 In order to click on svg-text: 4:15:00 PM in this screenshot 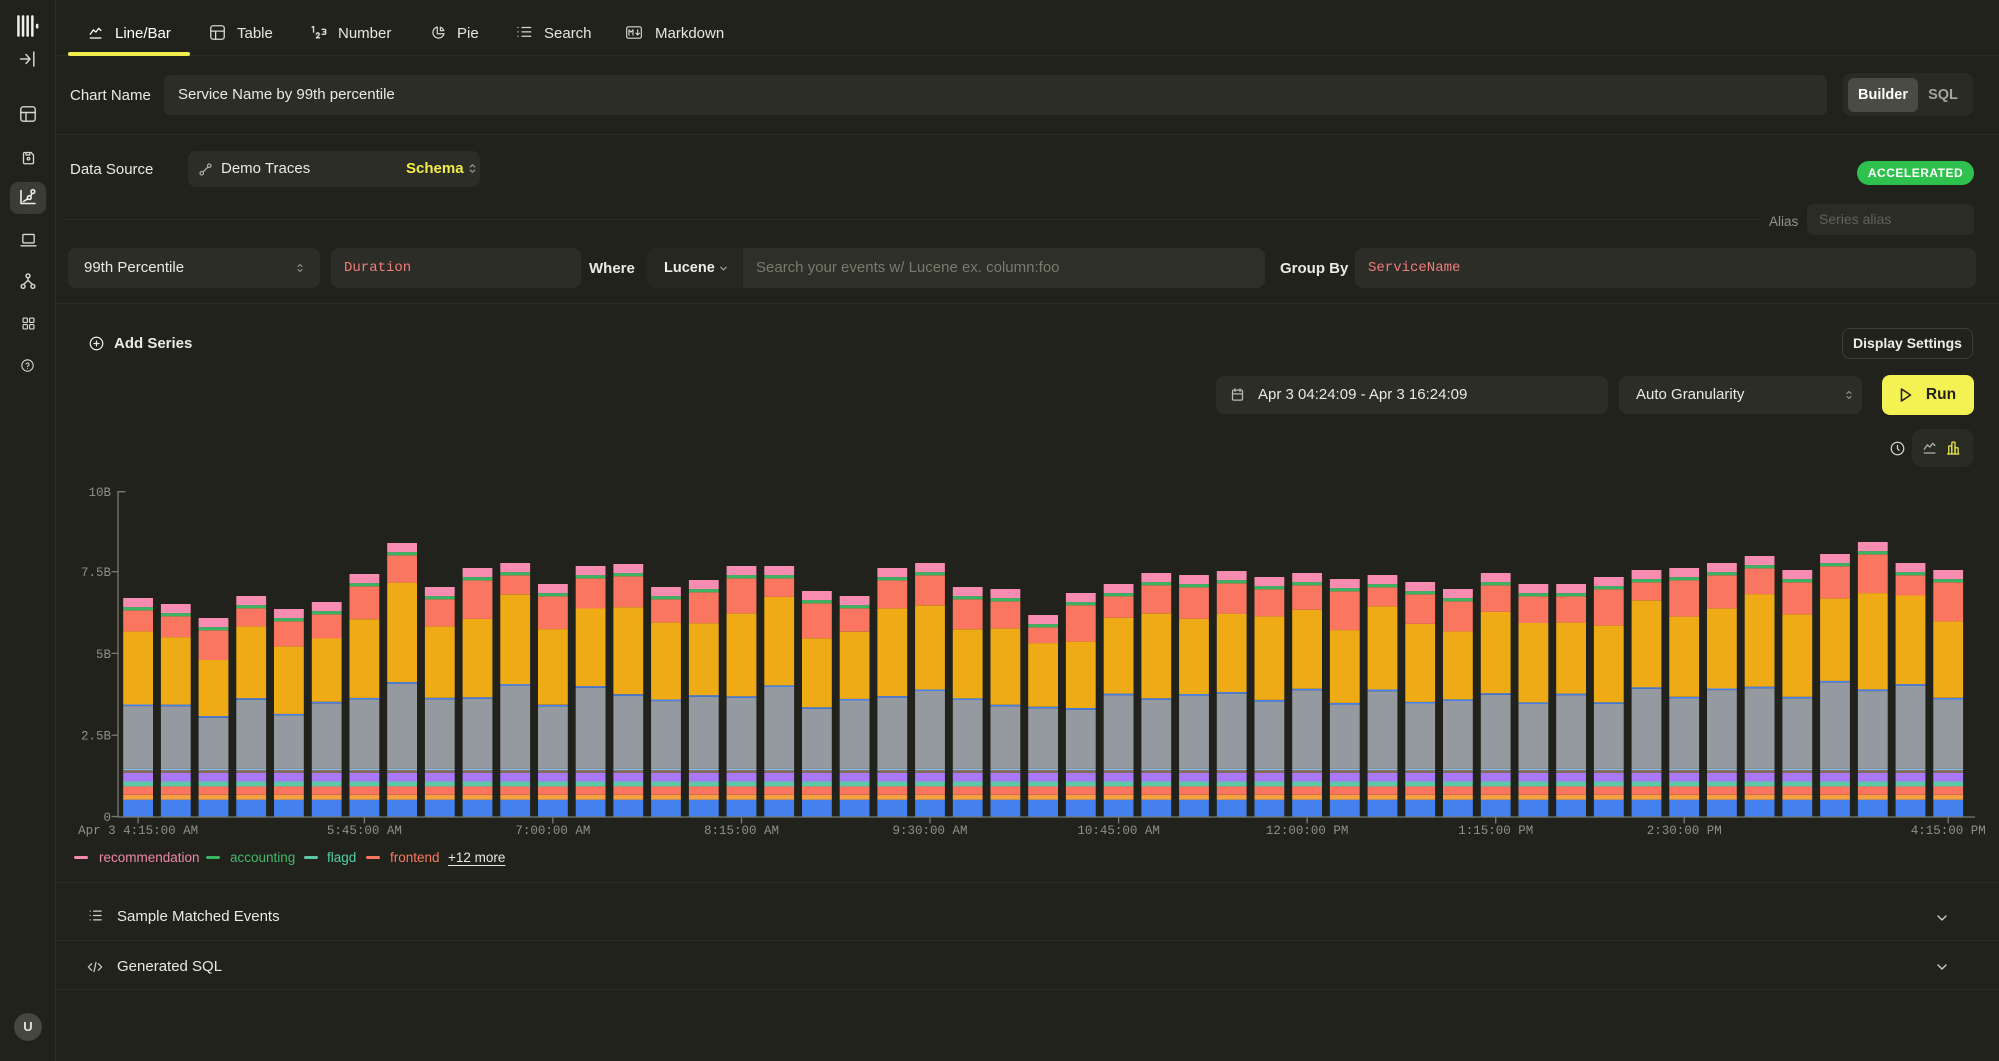, I will do `click(1948, 831)`.